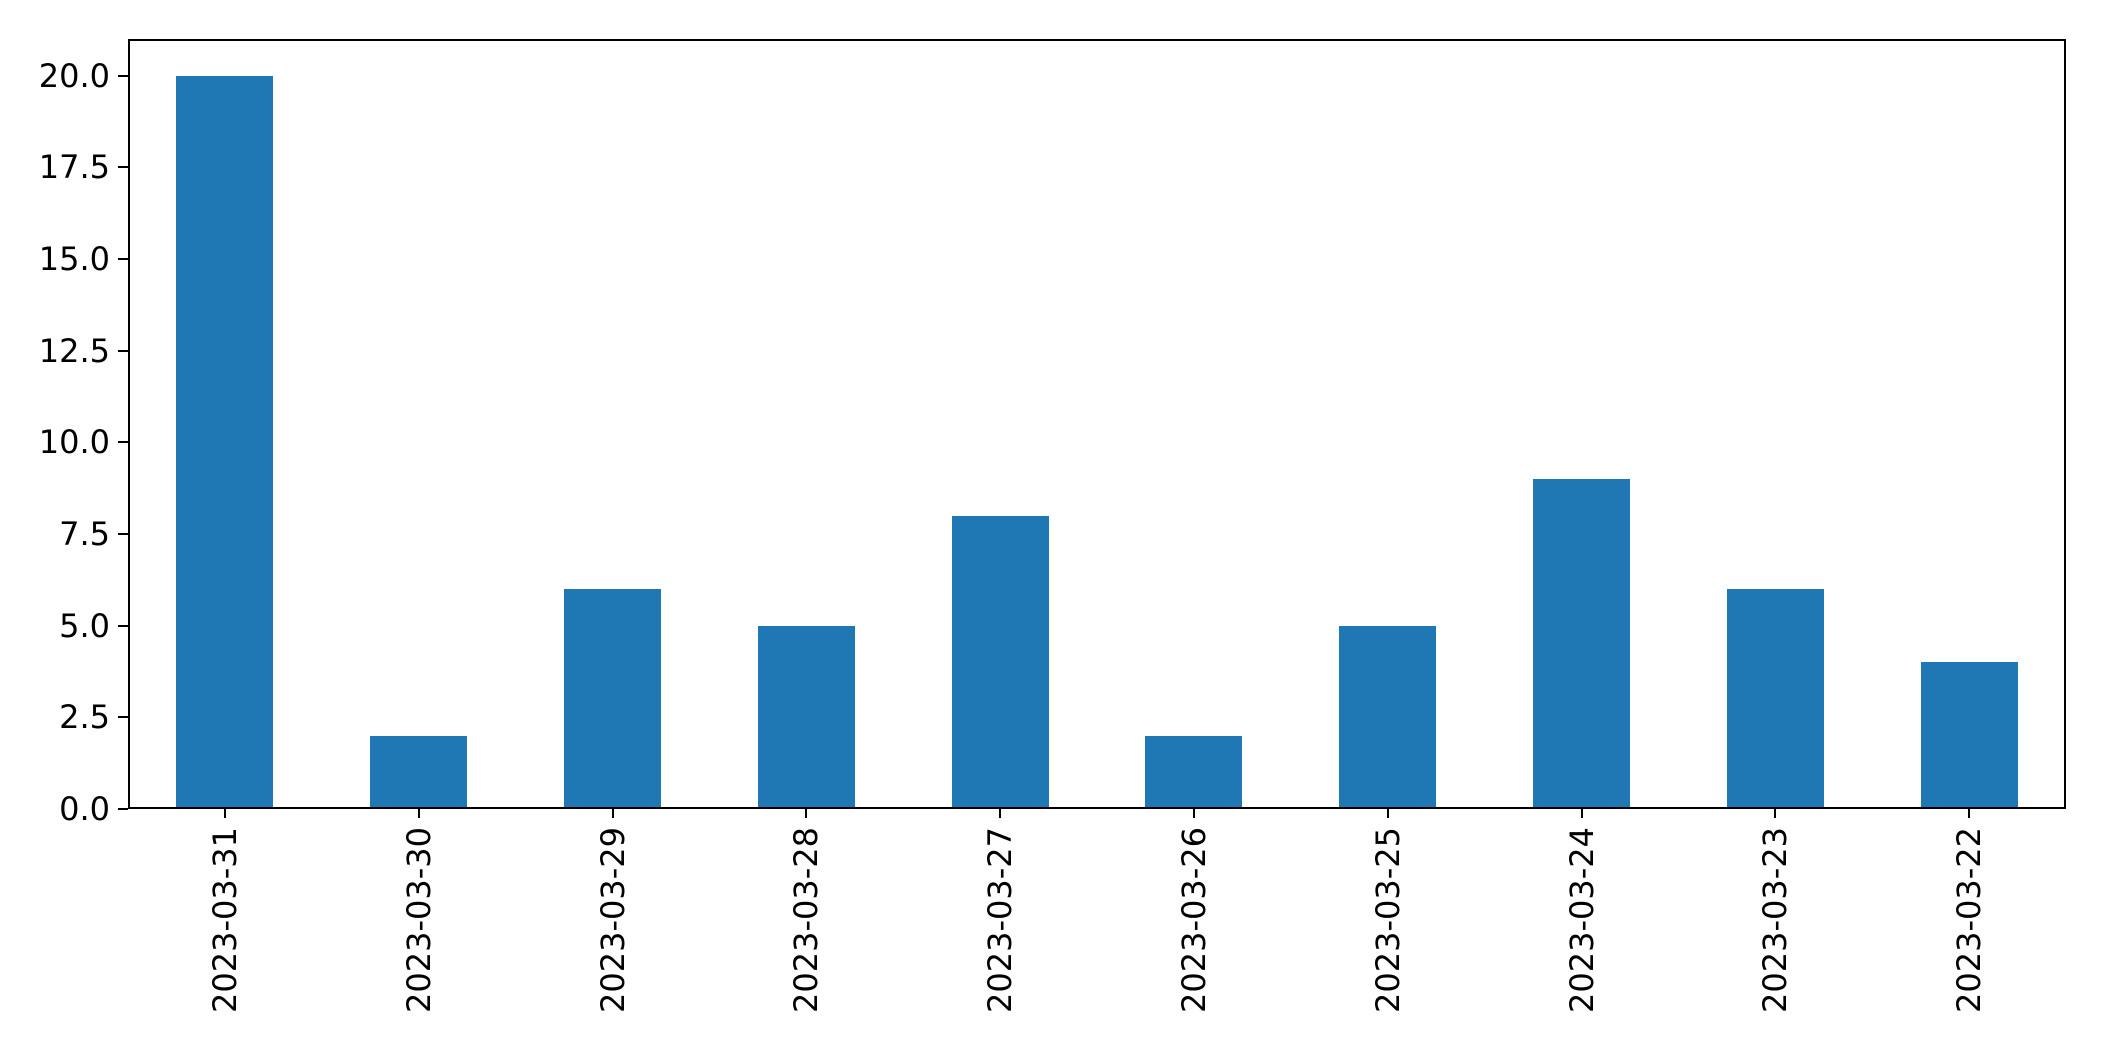 This screenshot has width=2104, height=1061. What do you see at coordinates (74, 350) in the screenshot?
I see `y-tick-label: 12.5` at bounding box center [74, 350].